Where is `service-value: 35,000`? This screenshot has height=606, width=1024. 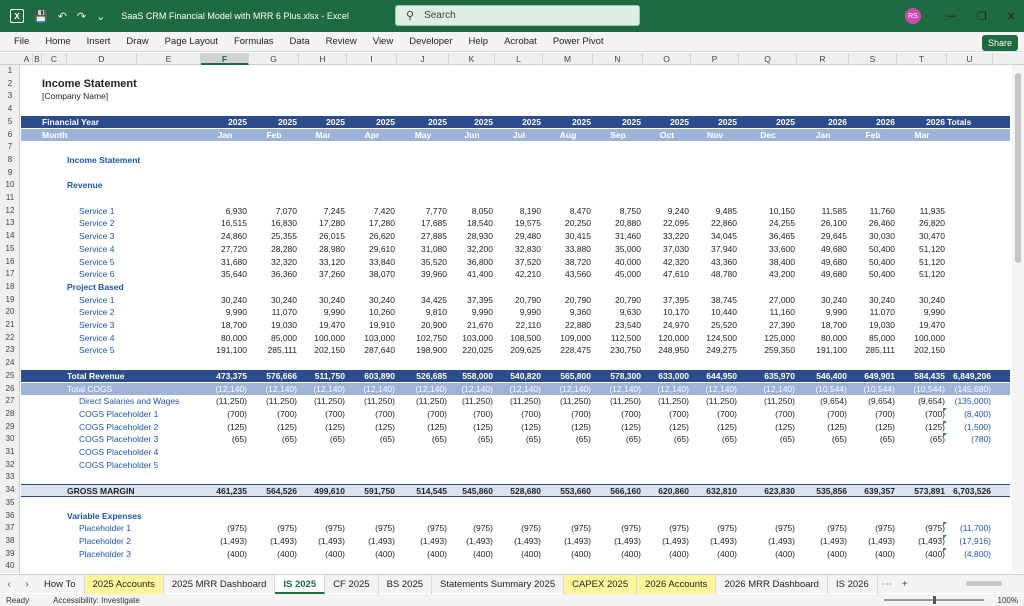 service-value: 35,000 is located at coordinates (628, 248).